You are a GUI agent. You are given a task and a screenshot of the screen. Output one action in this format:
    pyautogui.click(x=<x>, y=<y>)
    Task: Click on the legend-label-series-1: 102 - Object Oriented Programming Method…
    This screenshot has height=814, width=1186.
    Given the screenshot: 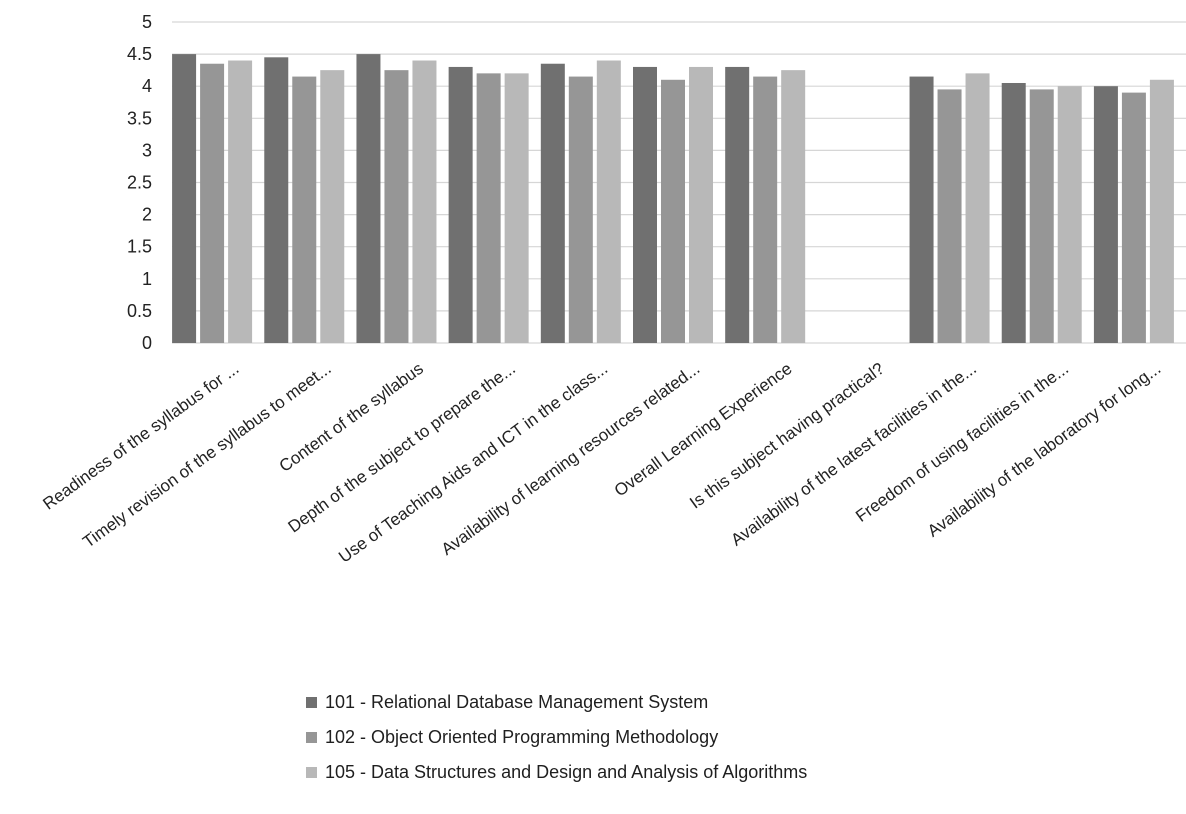 What is the action you would take?
    pyautogui.click(x=521, y=737)
    